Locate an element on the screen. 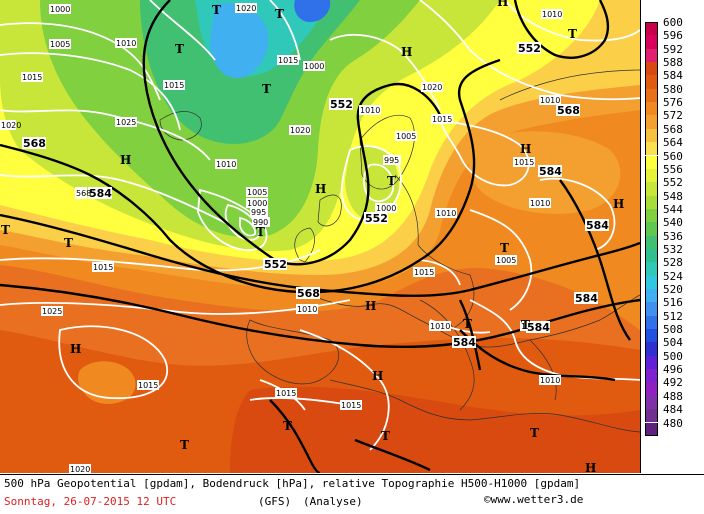  scale-value: 560 is located at coordinates (673, 156).